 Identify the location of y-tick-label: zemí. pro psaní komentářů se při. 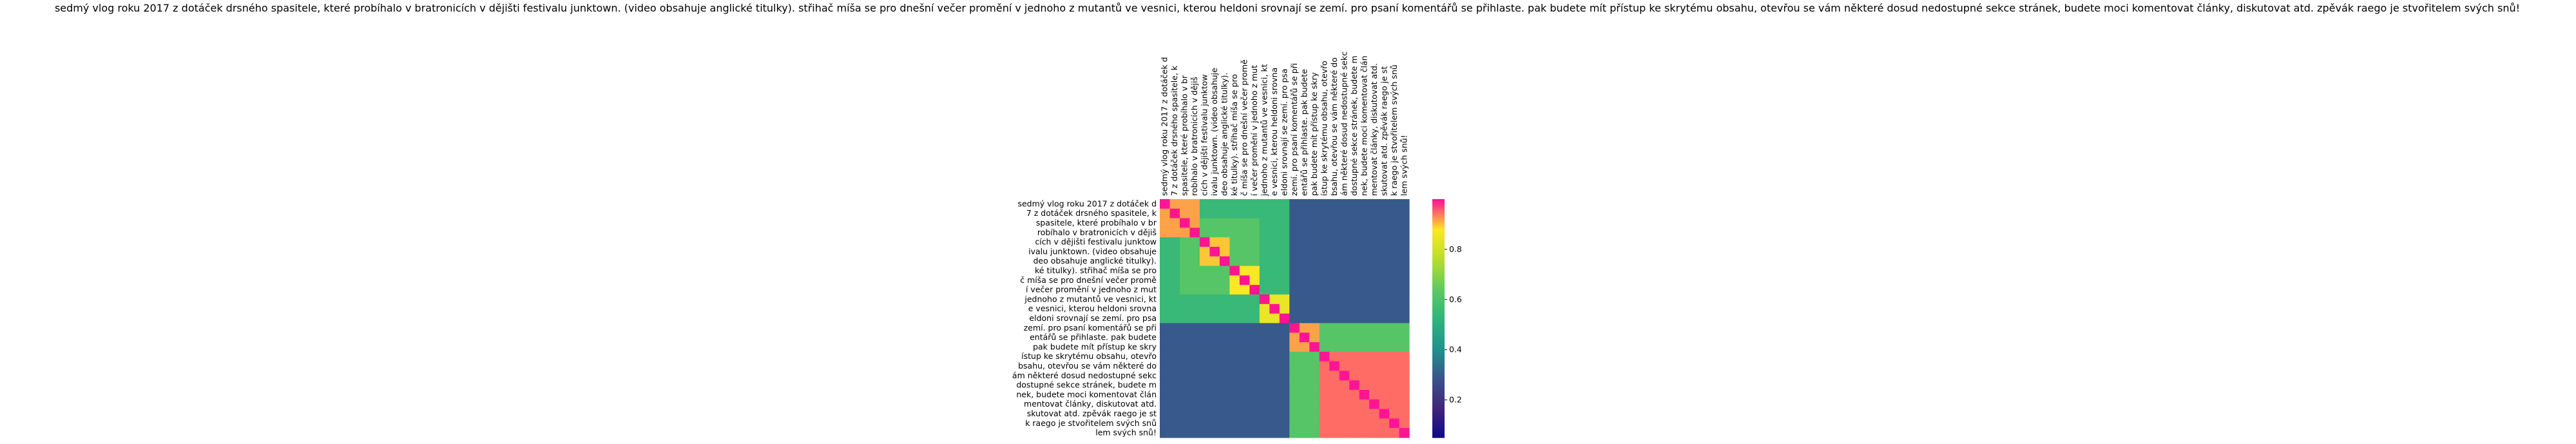
(1090, 328).